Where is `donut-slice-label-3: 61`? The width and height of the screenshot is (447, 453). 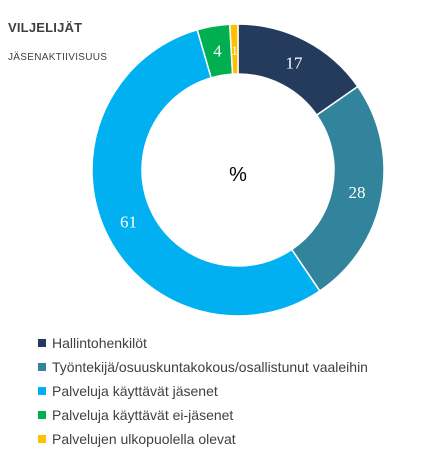 donut-slice-label-3: 61 is located at coordinates (128, 221).